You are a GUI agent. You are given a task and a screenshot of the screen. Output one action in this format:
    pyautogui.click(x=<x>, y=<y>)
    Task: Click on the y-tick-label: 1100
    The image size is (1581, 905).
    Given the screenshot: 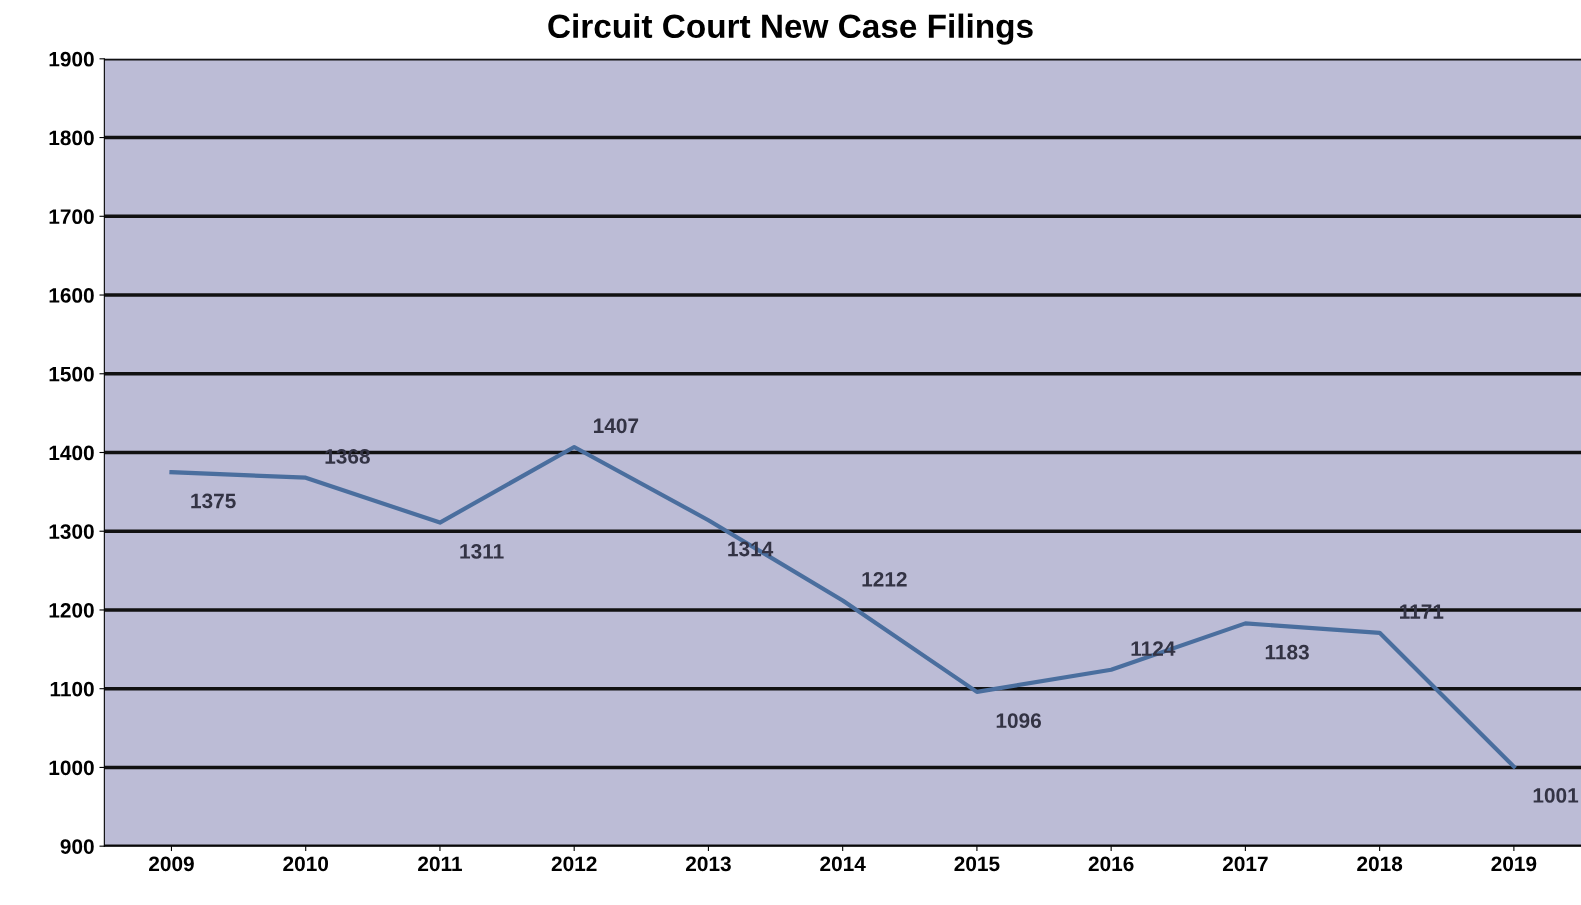 What is the action you would take?
    pyautogui.click(x=72, y=689)
    